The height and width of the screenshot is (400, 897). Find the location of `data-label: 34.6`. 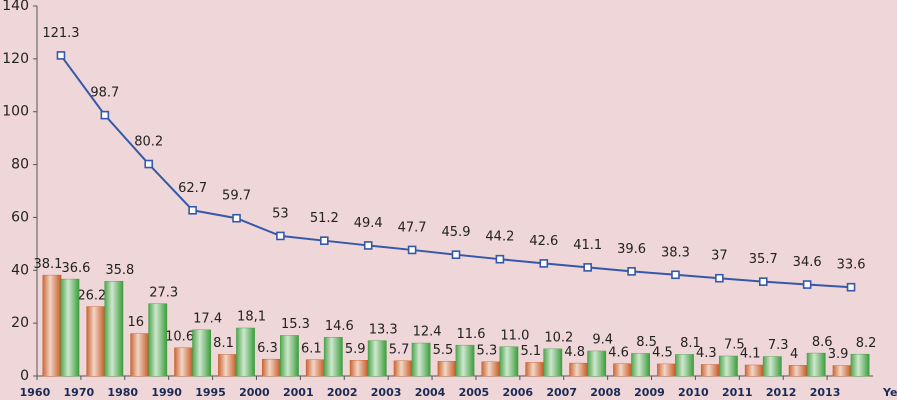

data-label: 34.6 is located at coordinates (807, 262).